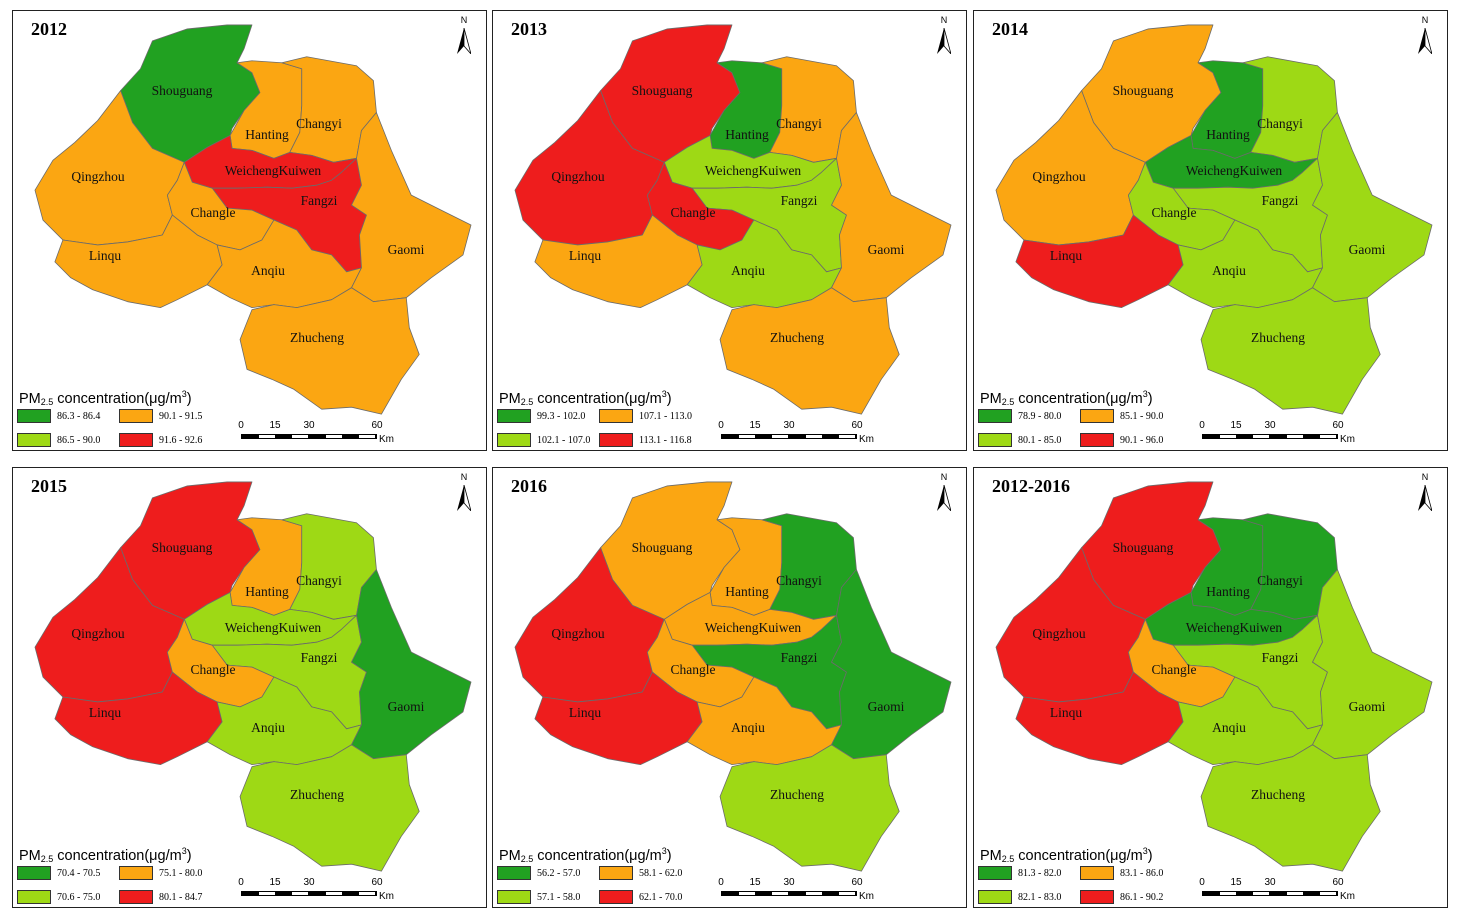 Image resolution: width=1458 pixels, height=922 pixels. What do you see at coordinates (564, 440) in the screenshot?
I see `legend-range: 102.1 - 107.0` at bounding box center [564, 440].